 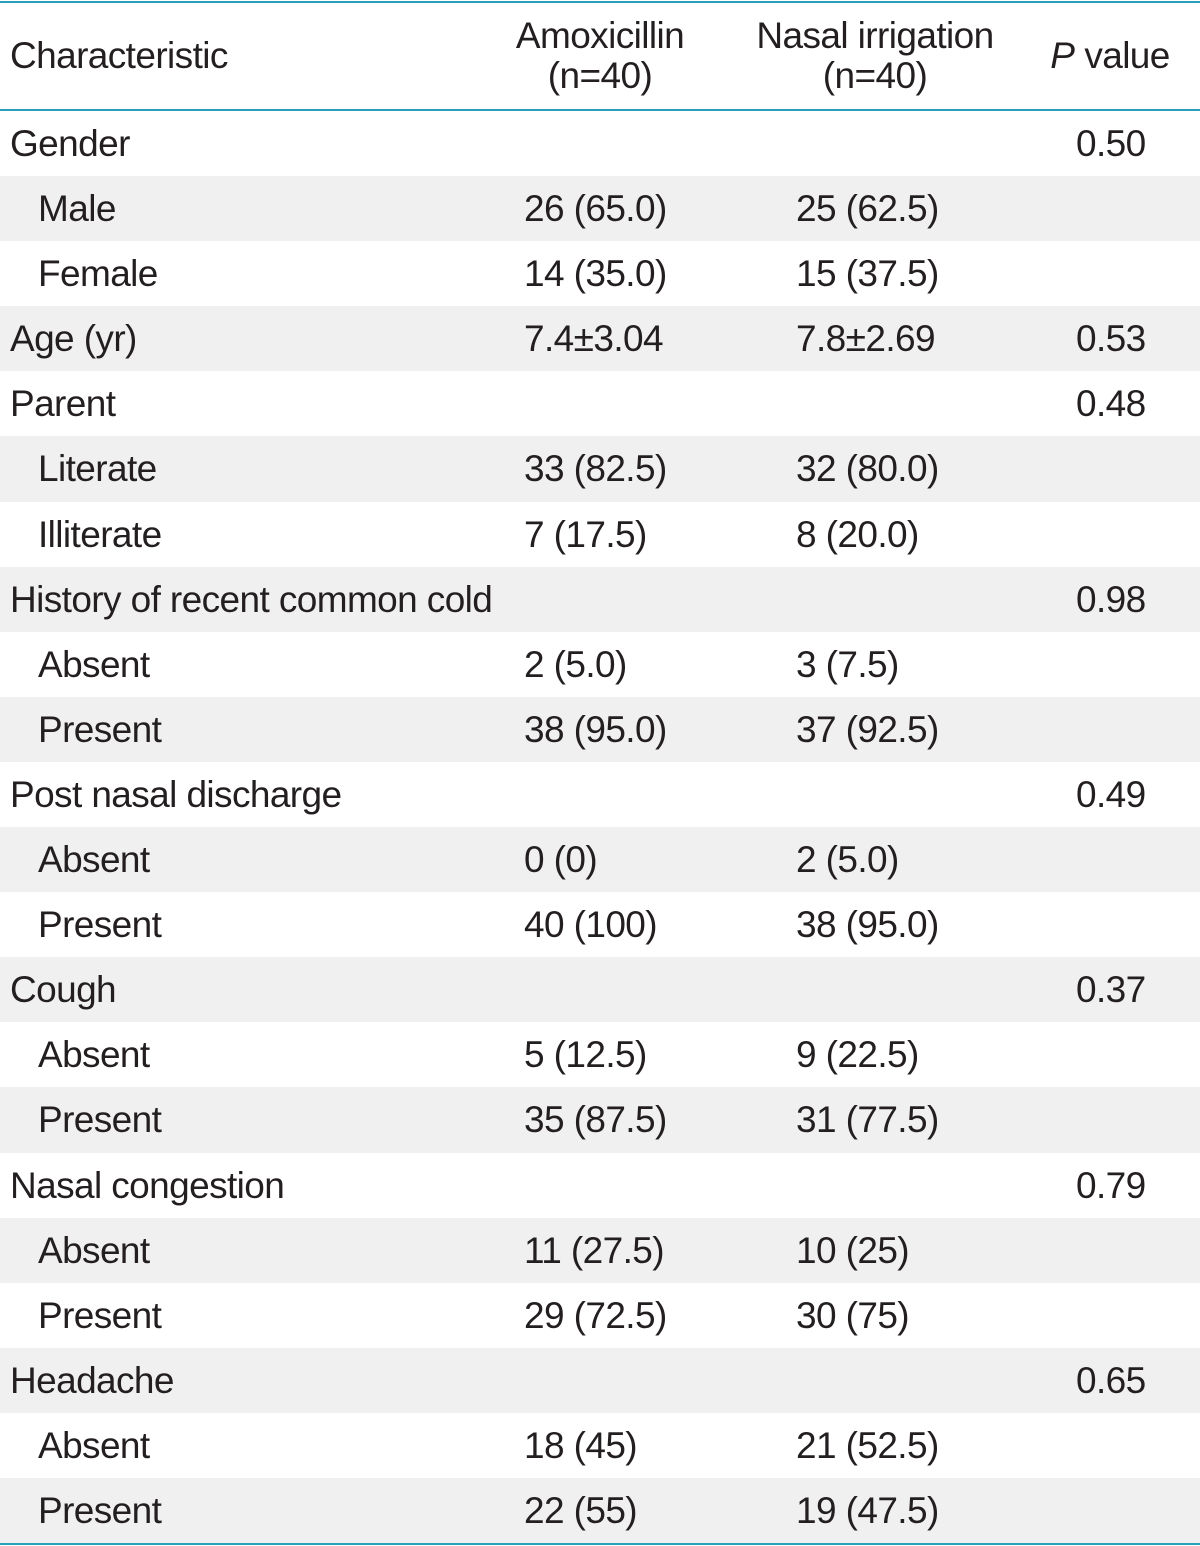 I want to click on cell-p-value: 0.50, so click(x=1111, y=143).